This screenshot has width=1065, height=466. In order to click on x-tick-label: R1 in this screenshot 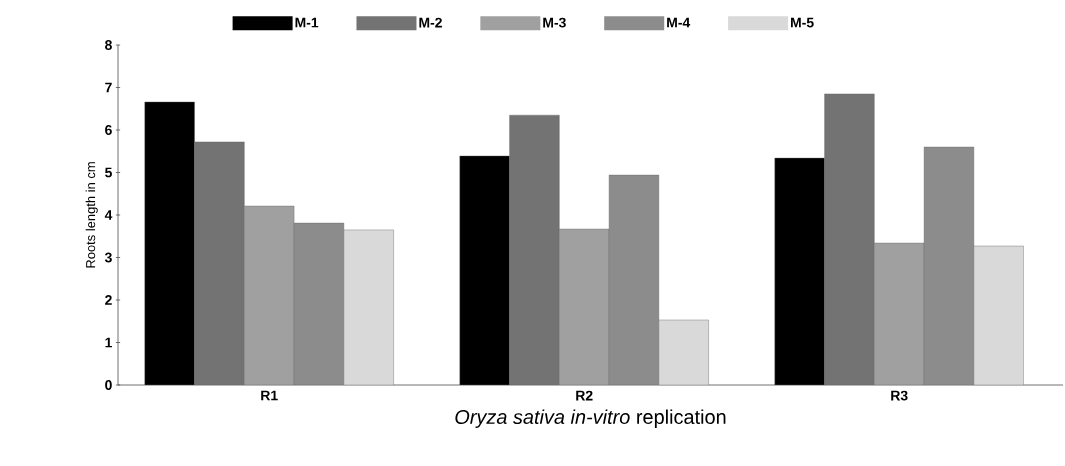, I will do `click(269, 395)`.